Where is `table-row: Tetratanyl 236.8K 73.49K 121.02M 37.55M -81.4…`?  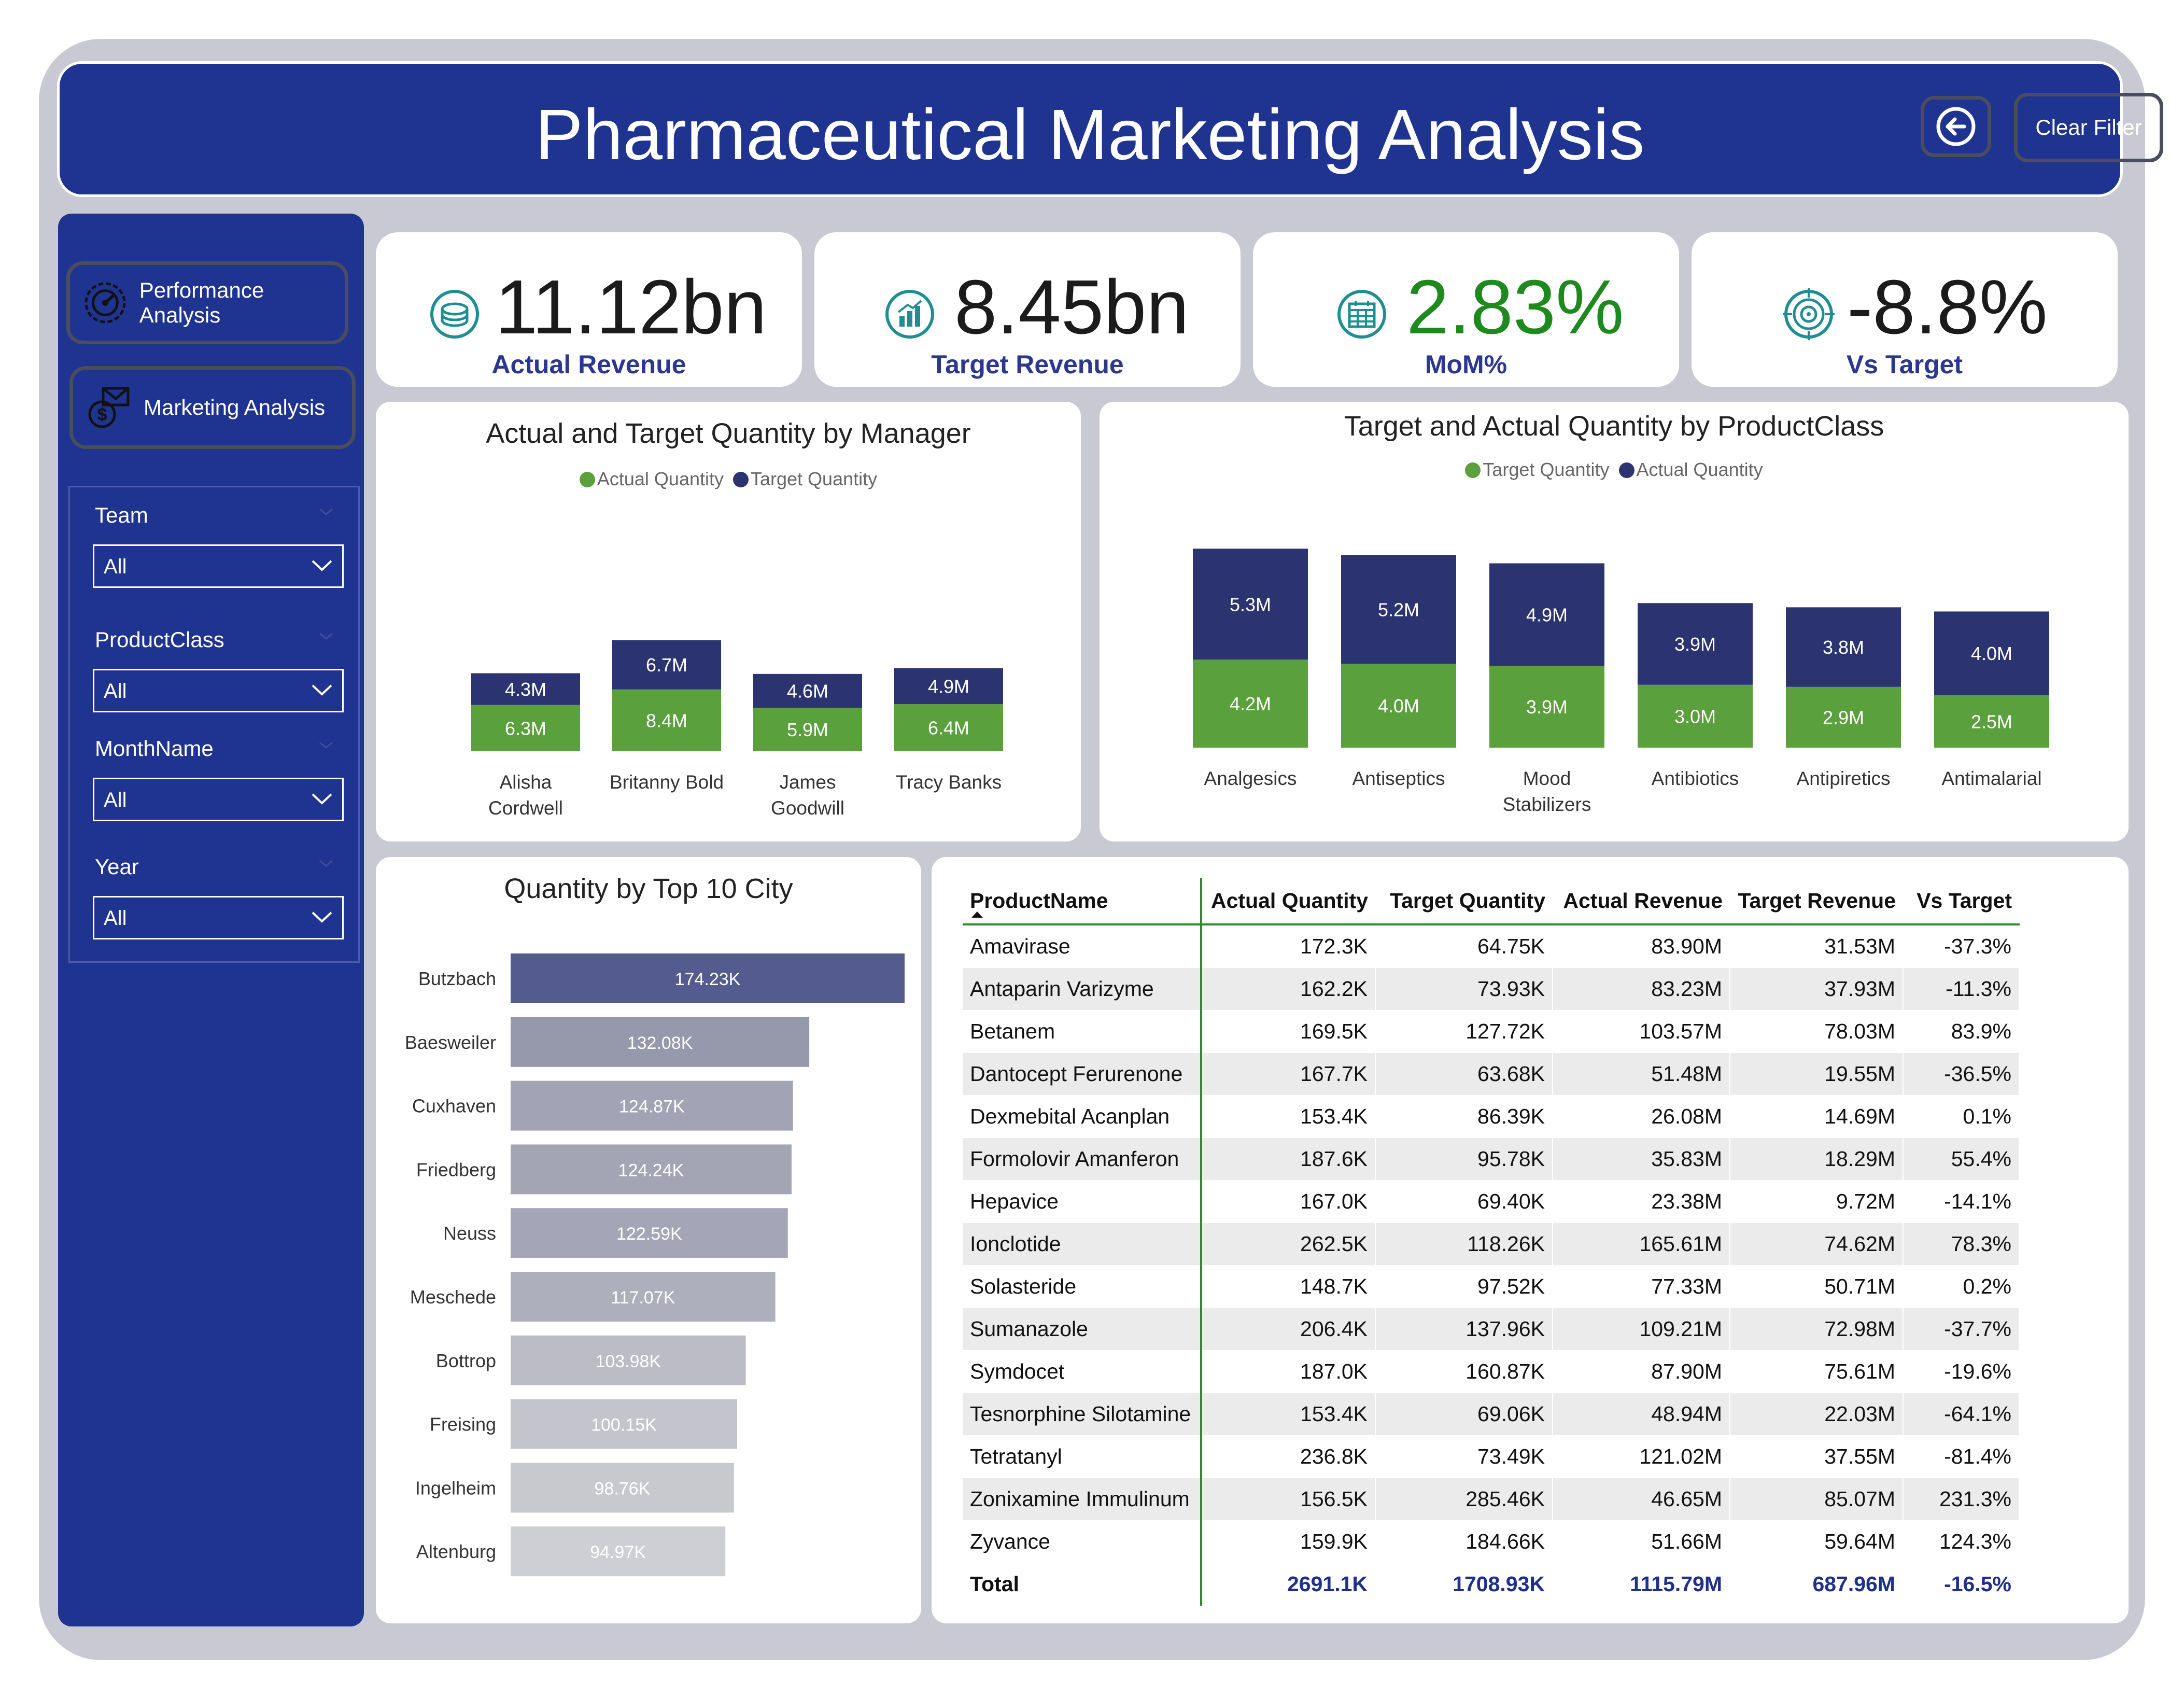 table-row: Tetratanyl 236.8K 73.49K 121.02M 37.55M -81.4… is located at coordinates (1491, 1456).